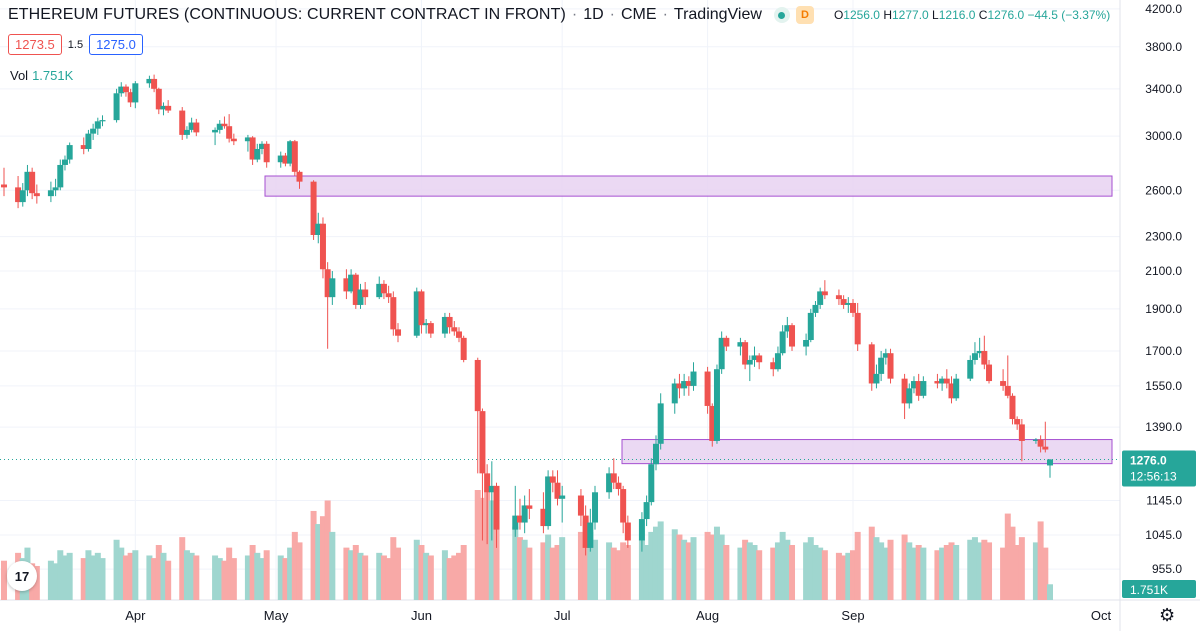  What do you see at coordinates (1163, 190) in the screenshot?
I see `y-tick-label: 2600.0` at bounding box center [1163, 190].